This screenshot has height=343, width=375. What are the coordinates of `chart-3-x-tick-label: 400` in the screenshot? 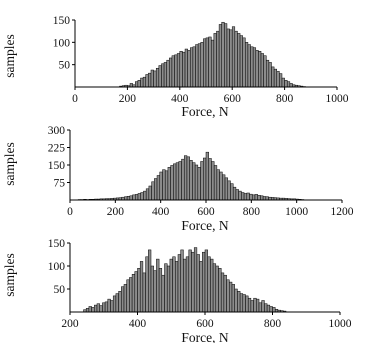 It's located at (138, 324).